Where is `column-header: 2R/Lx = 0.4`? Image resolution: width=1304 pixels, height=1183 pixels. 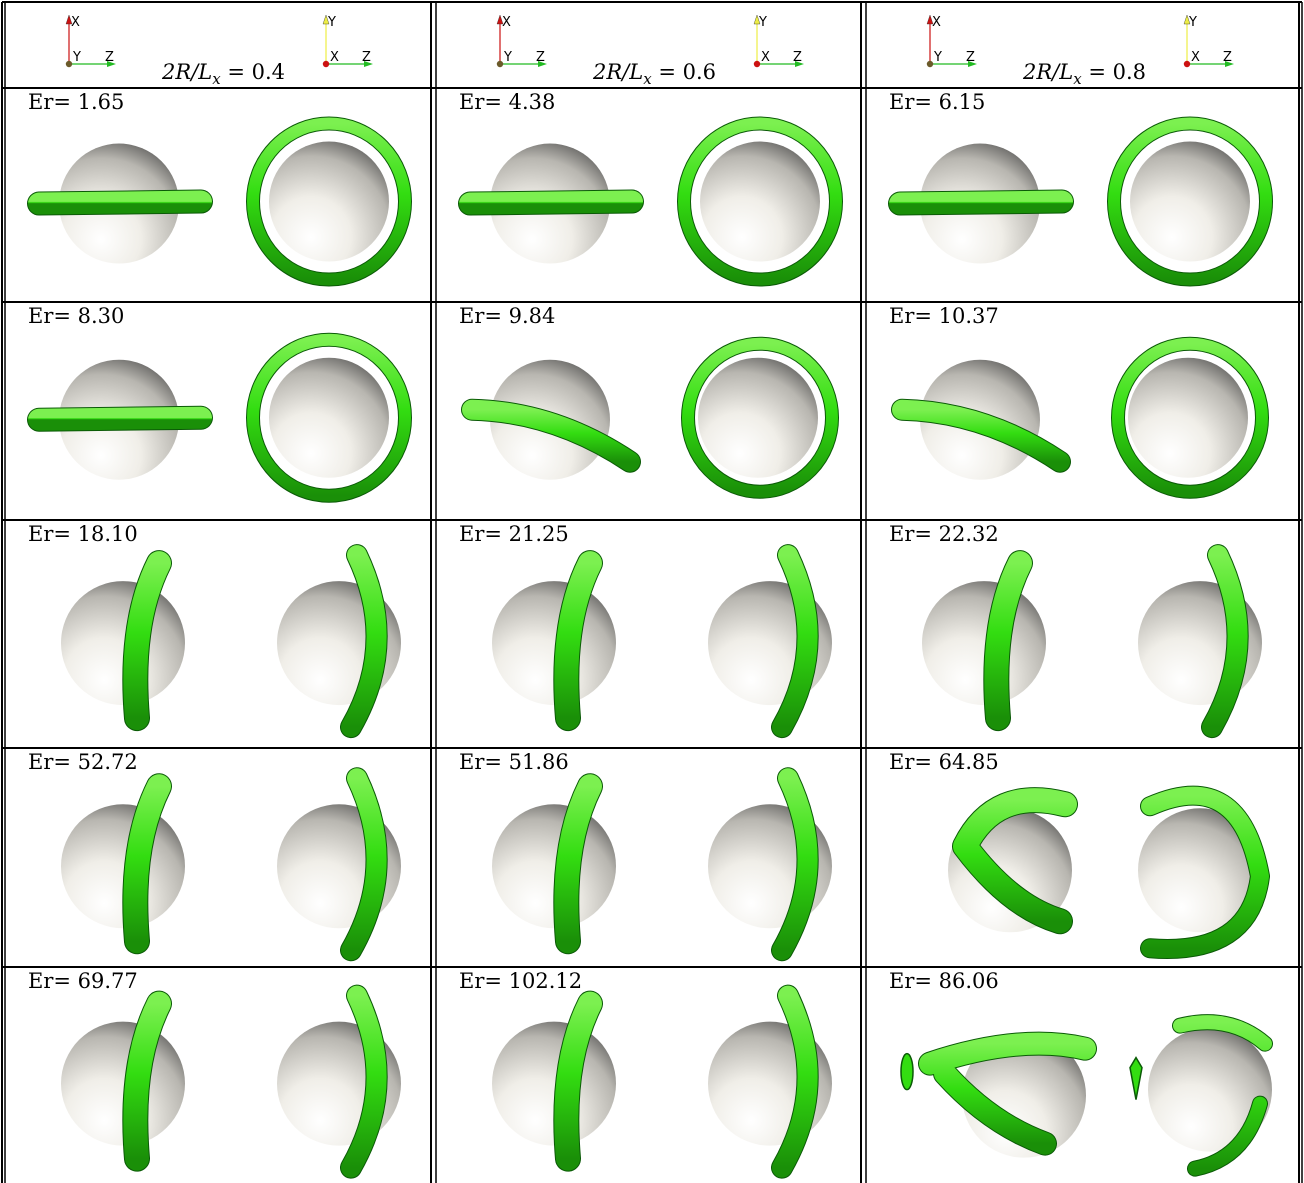 column-header: 2R/Lx = 0.4 is located at coordinates (223, 74).